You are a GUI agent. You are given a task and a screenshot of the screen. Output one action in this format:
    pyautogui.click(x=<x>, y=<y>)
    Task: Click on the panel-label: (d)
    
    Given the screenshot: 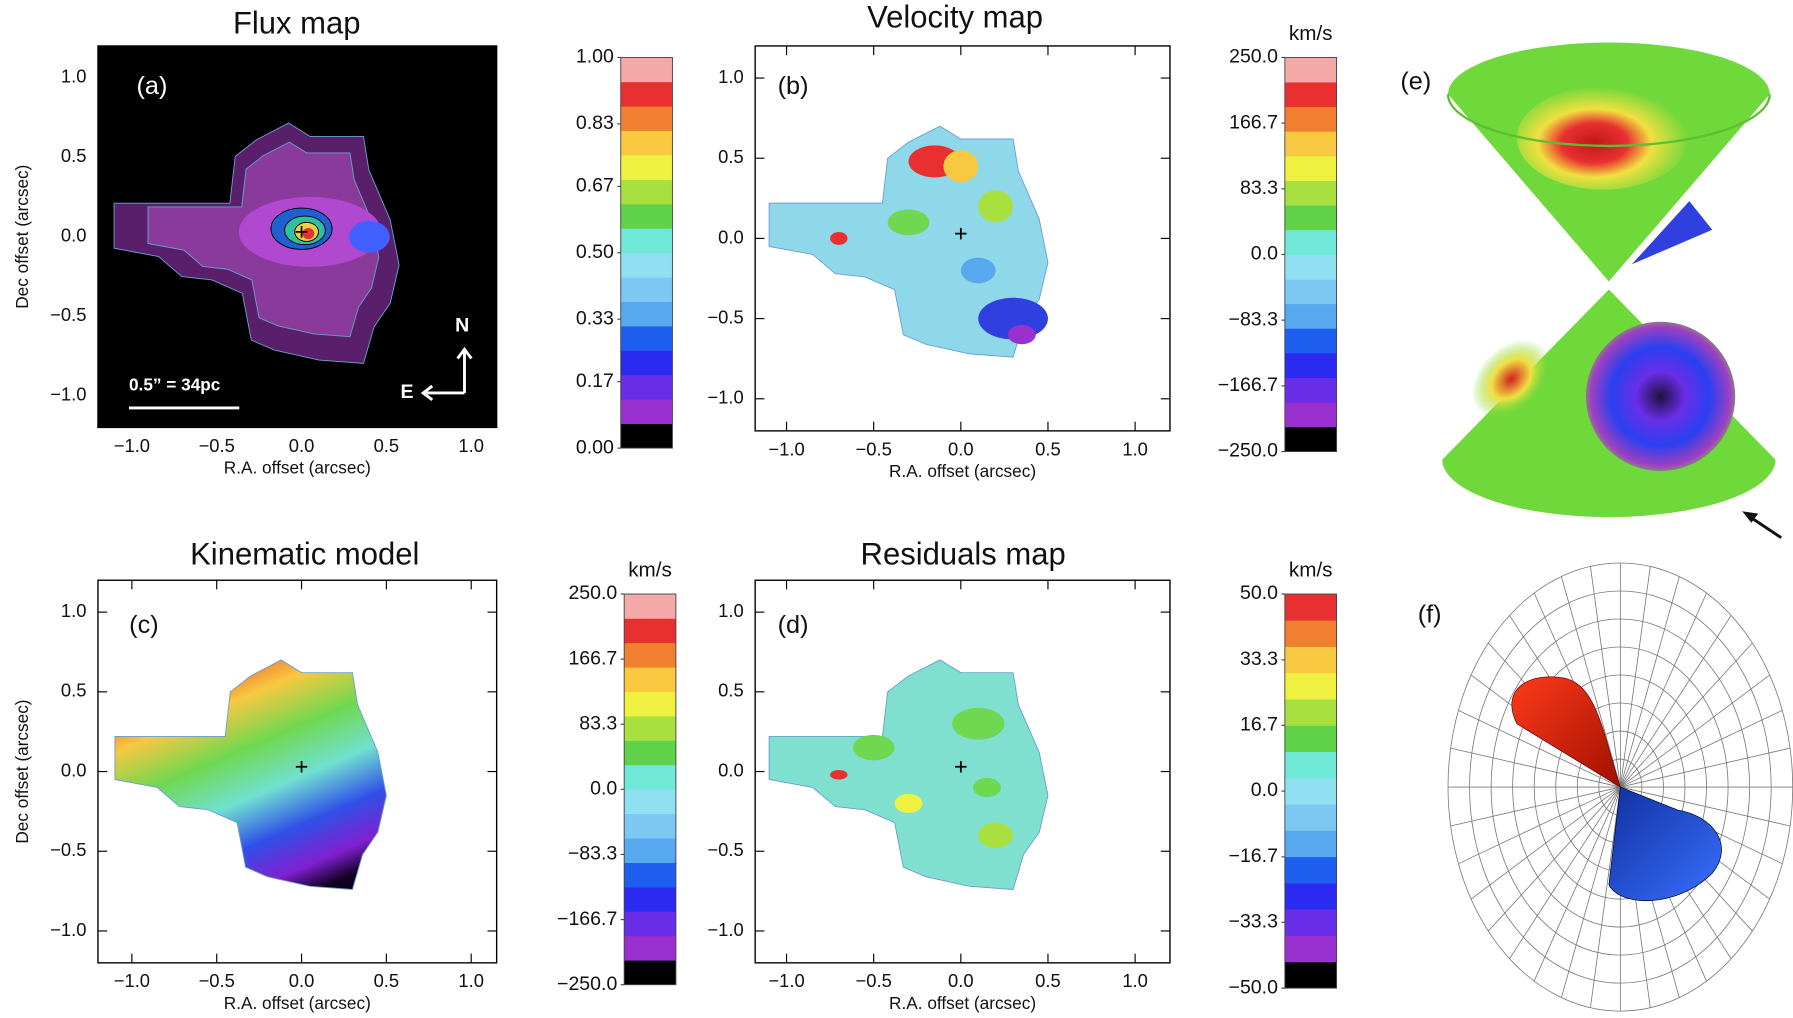 What is the action you would take?
    pyautogui.click(x=793, y=625)
    